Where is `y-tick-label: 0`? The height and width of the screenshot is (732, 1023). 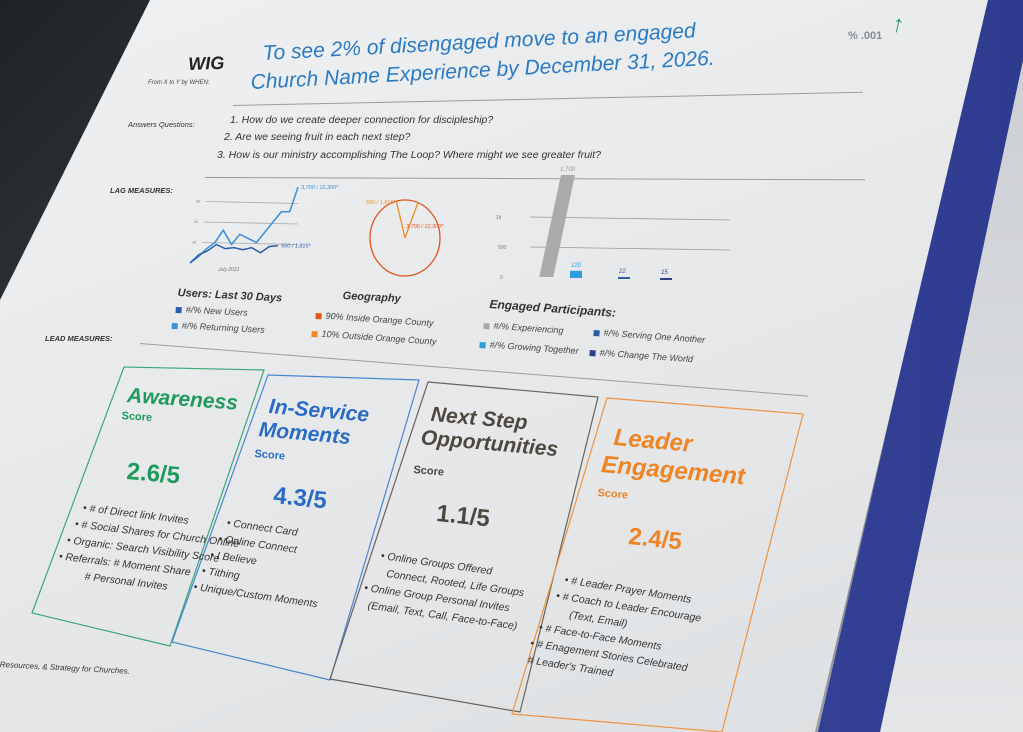
y-tick-label: 0 is located at coordinates (501, 278).